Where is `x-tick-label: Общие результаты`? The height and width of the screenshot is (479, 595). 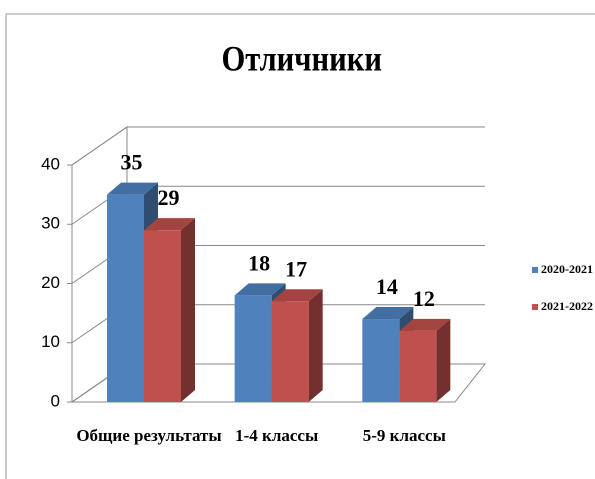
x-tick-label: Общие результаты is located at coordinates (148, 435).